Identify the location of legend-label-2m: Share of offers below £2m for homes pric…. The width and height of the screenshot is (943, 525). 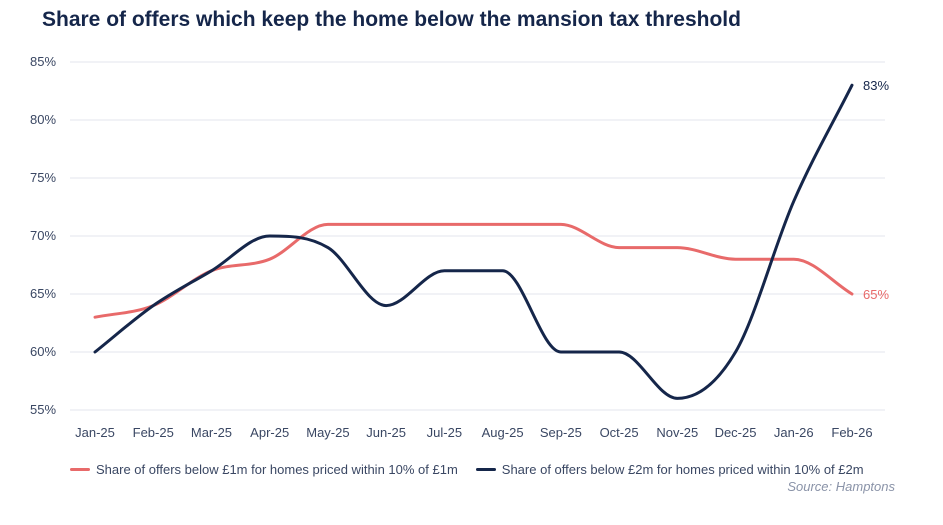
(682, 469).